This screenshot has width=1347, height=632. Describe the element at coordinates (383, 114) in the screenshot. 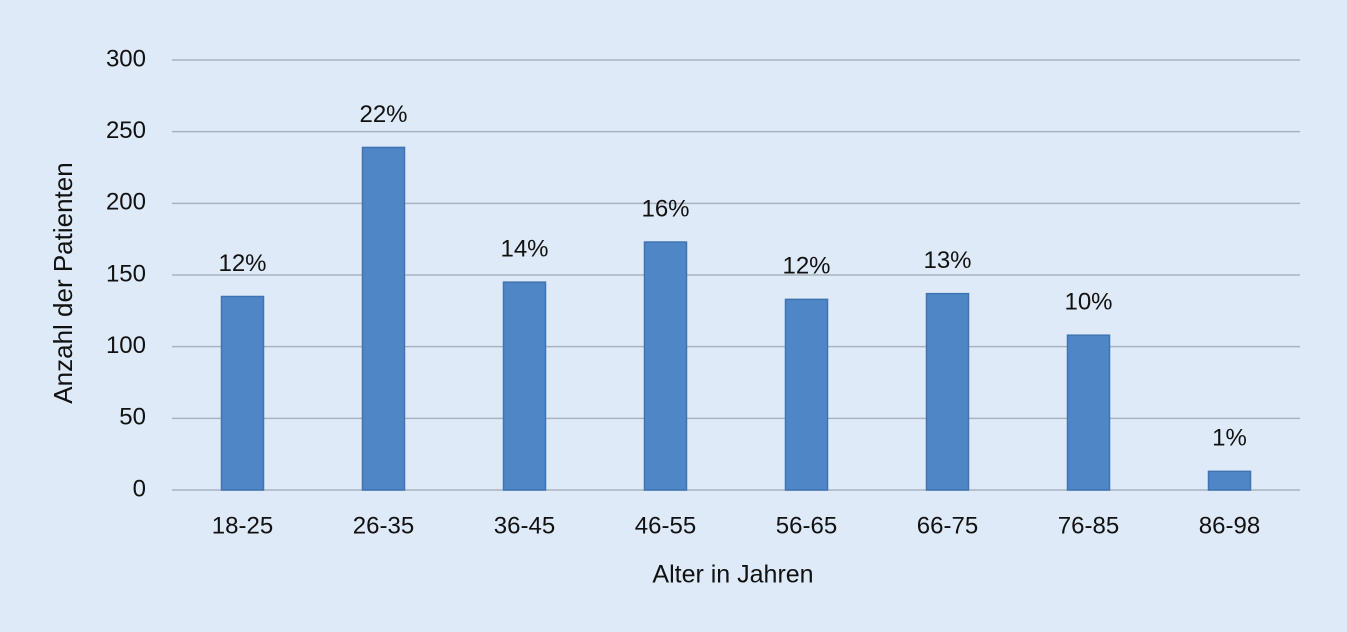

I see `data-label: 22%` at that location.